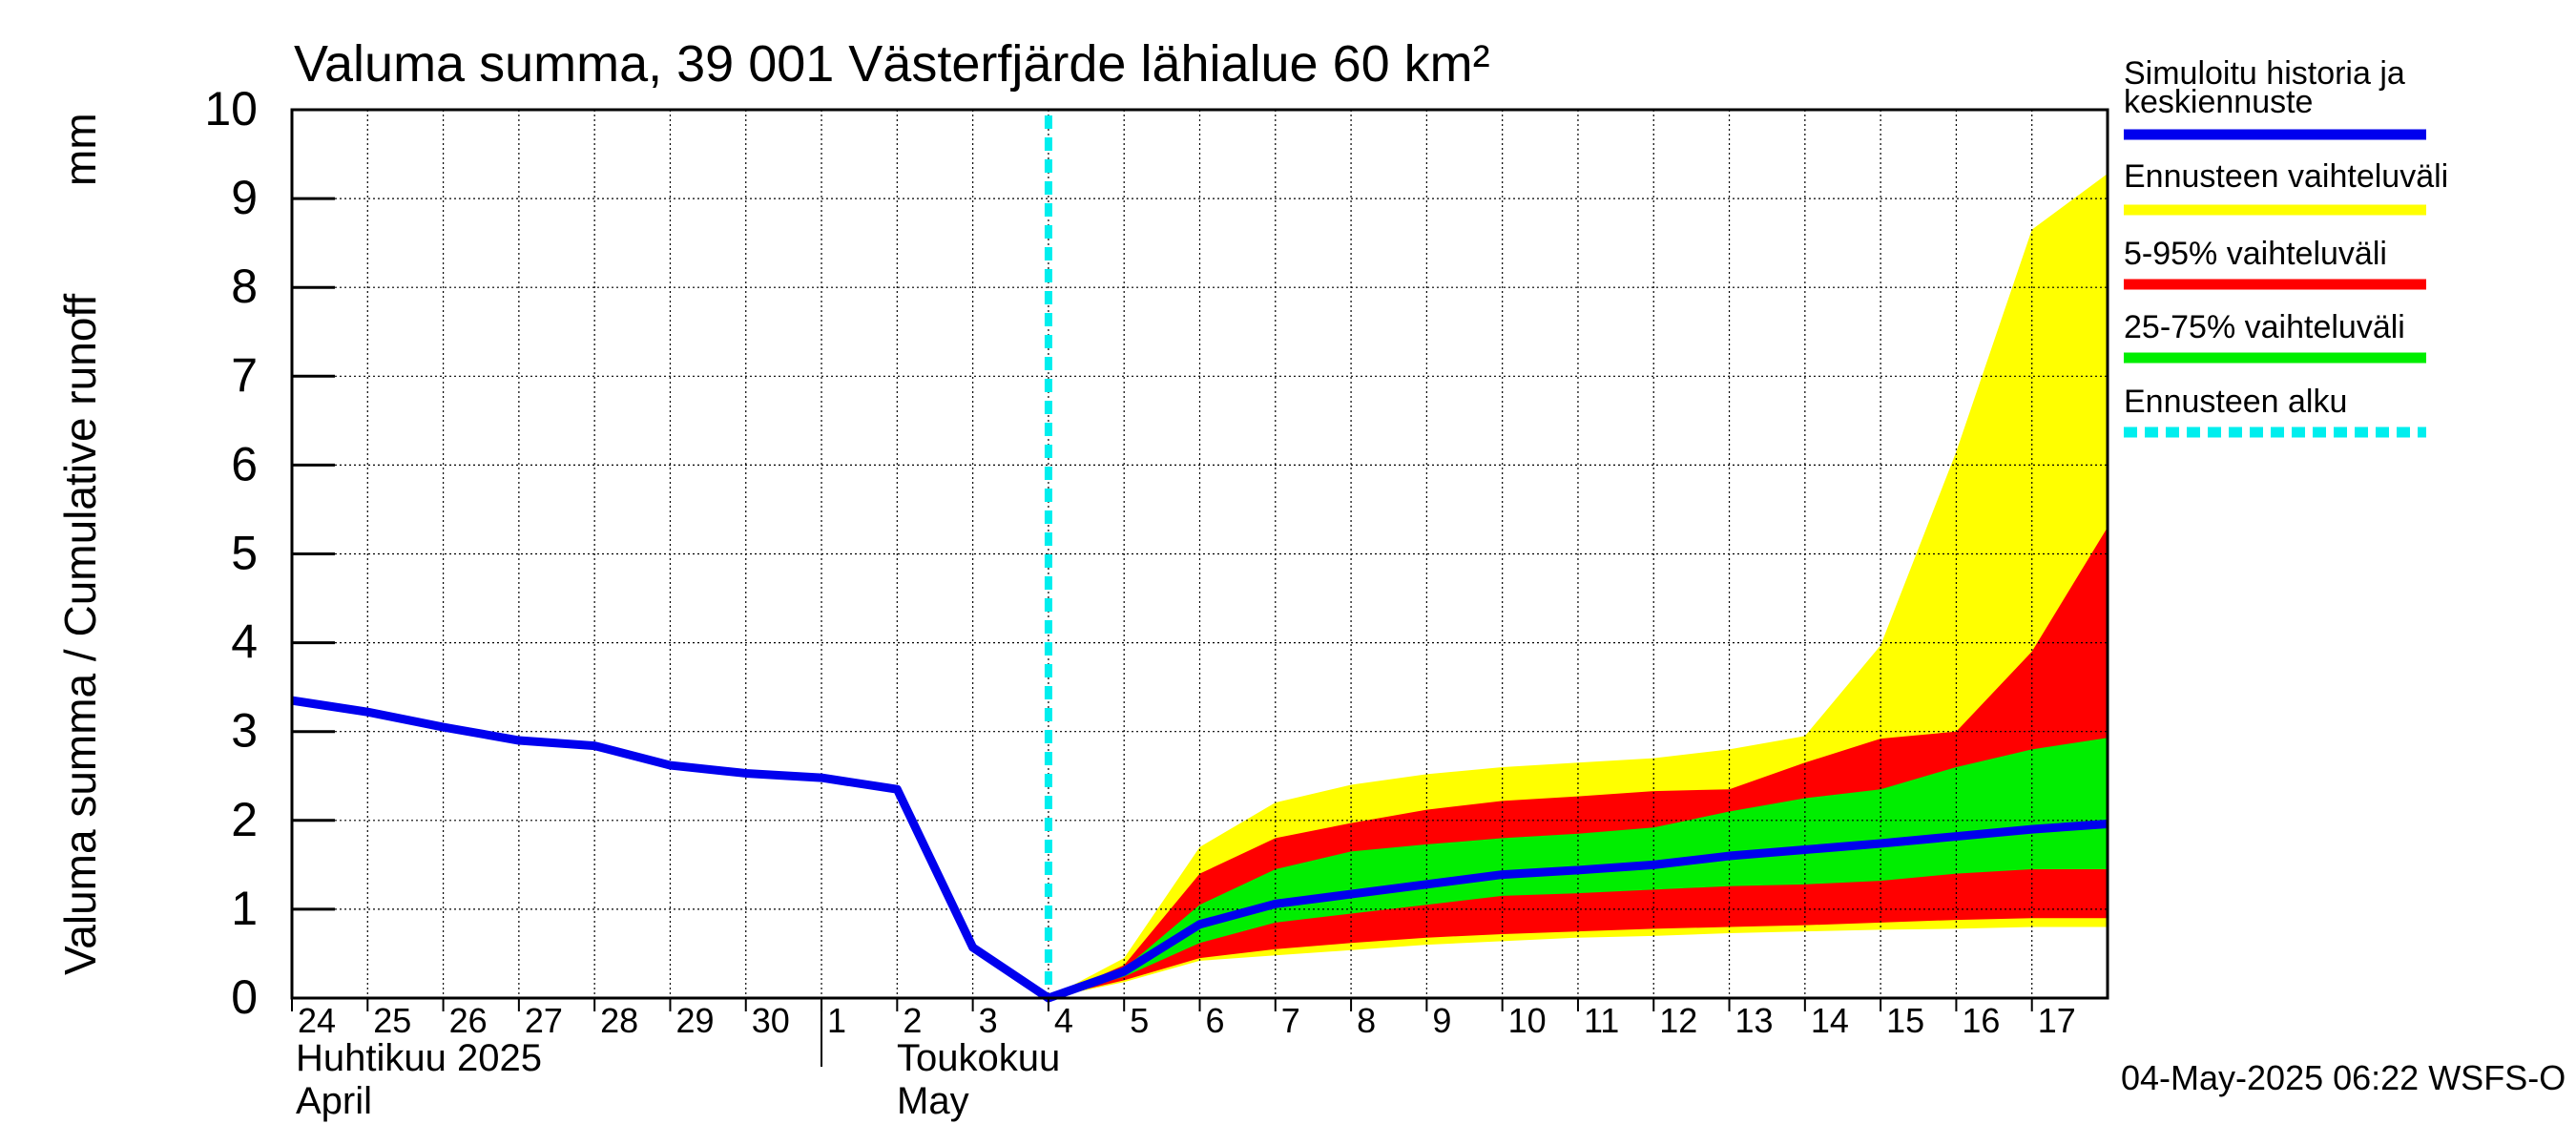  Describe the element at coordinates (933, 1101) in the screenshot. I see `month-label-en: May` at that location.